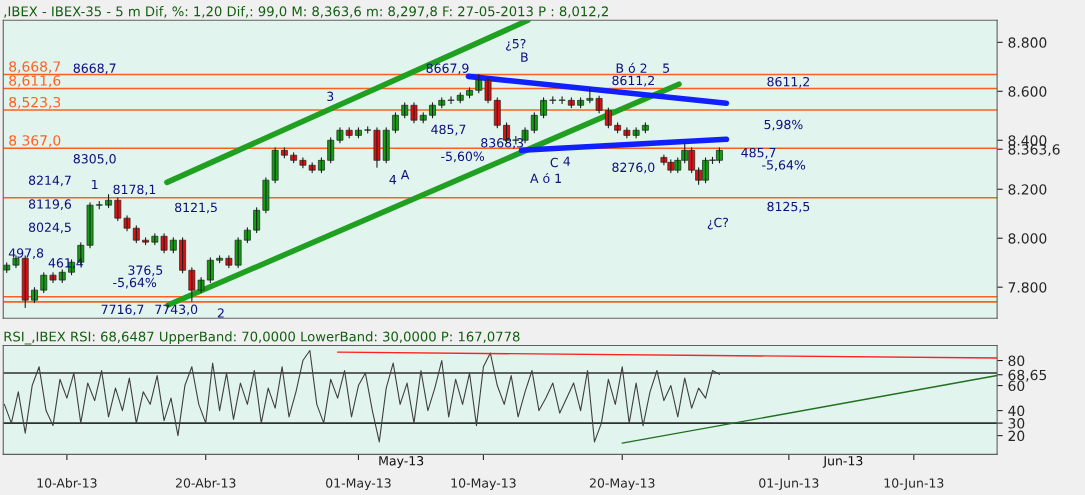  Describe the element at coordinates (1034, 150) in the screenshot. I see `y-tick-label: 8.363,6` at that location.